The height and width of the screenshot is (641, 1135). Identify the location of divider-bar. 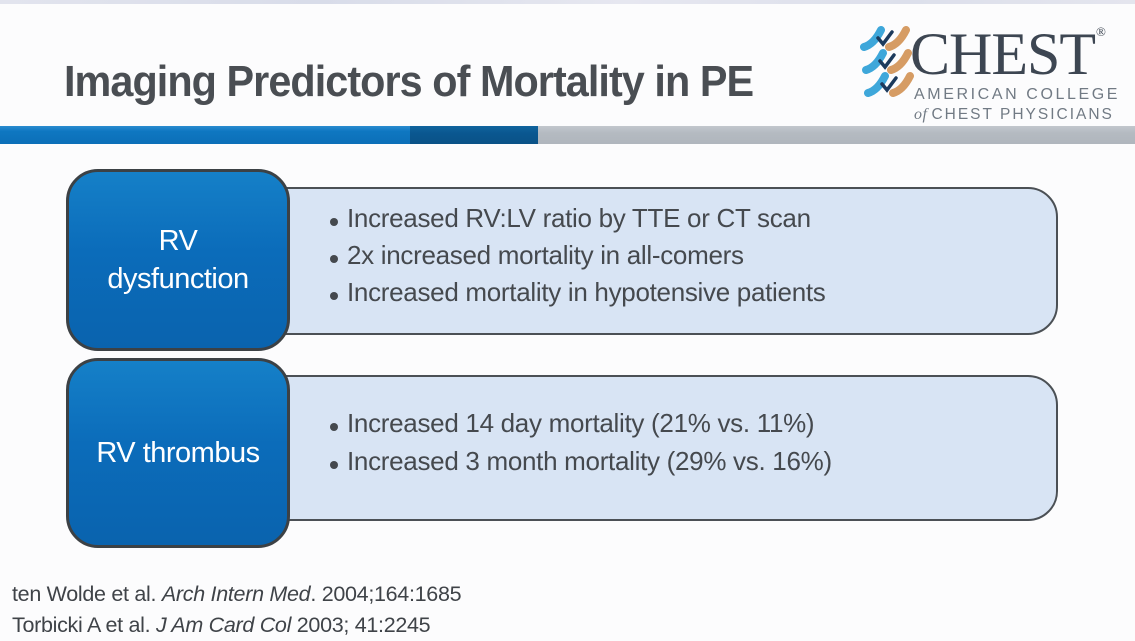
(567, 135).